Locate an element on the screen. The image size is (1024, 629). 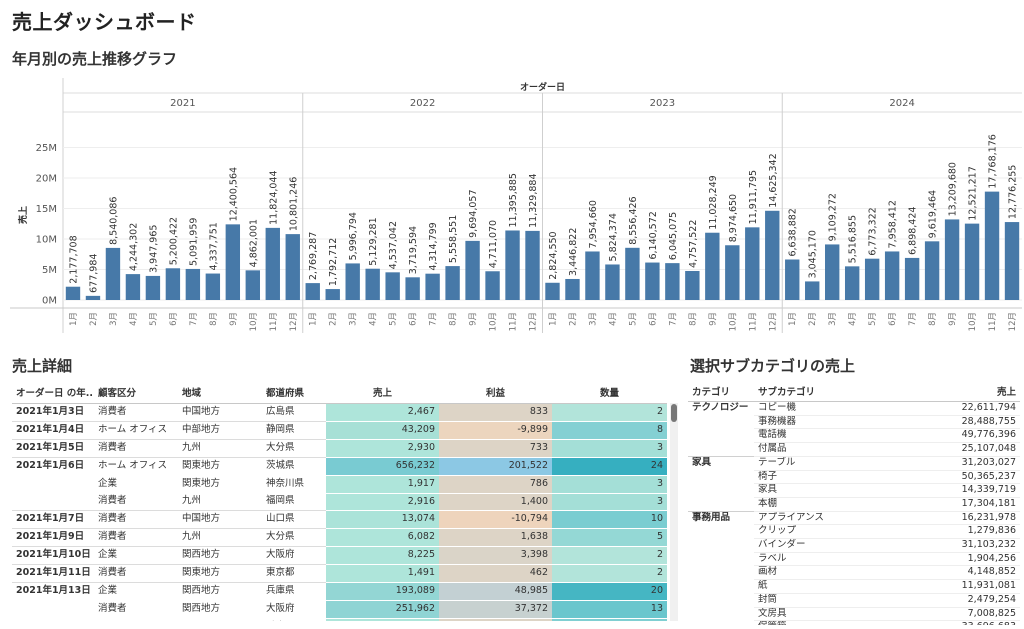
cell-subcategory: 椅子 is located at coordinates (796, 477).